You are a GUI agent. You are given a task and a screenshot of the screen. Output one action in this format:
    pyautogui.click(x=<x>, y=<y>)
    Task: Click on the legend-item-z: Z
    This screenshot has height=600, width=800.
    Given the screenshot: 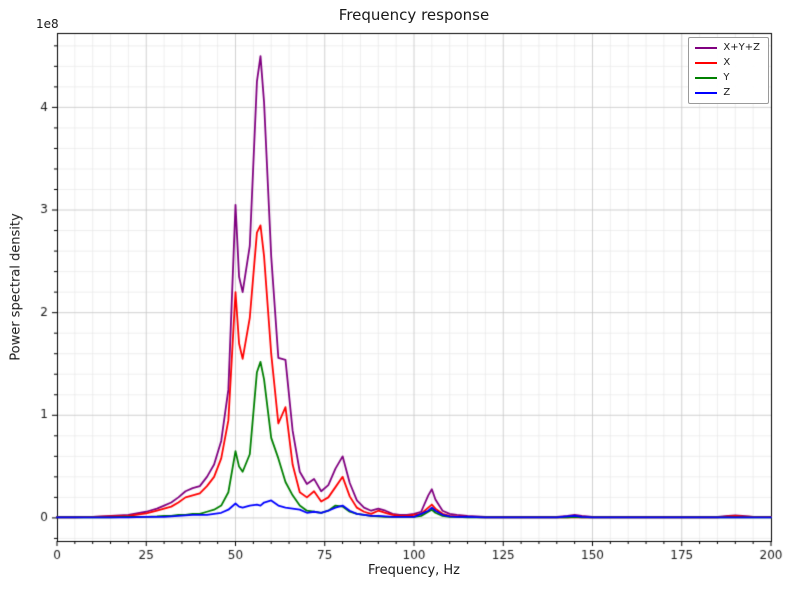 What is the action you would take?
    pyautogui.click(x=727, y=93)
    